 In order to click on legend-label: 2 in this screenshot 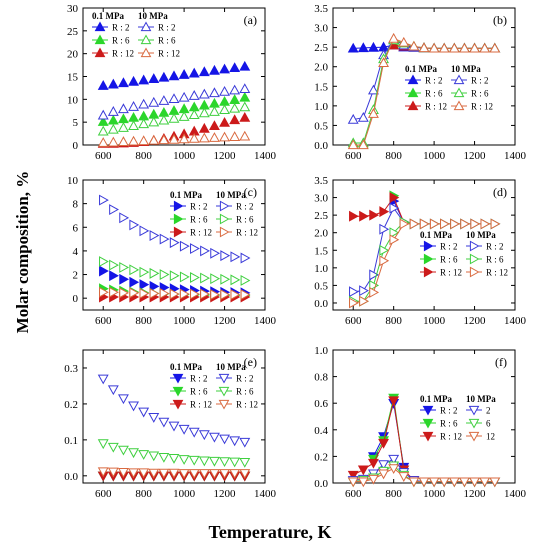, I will do `click(488, 411)`.